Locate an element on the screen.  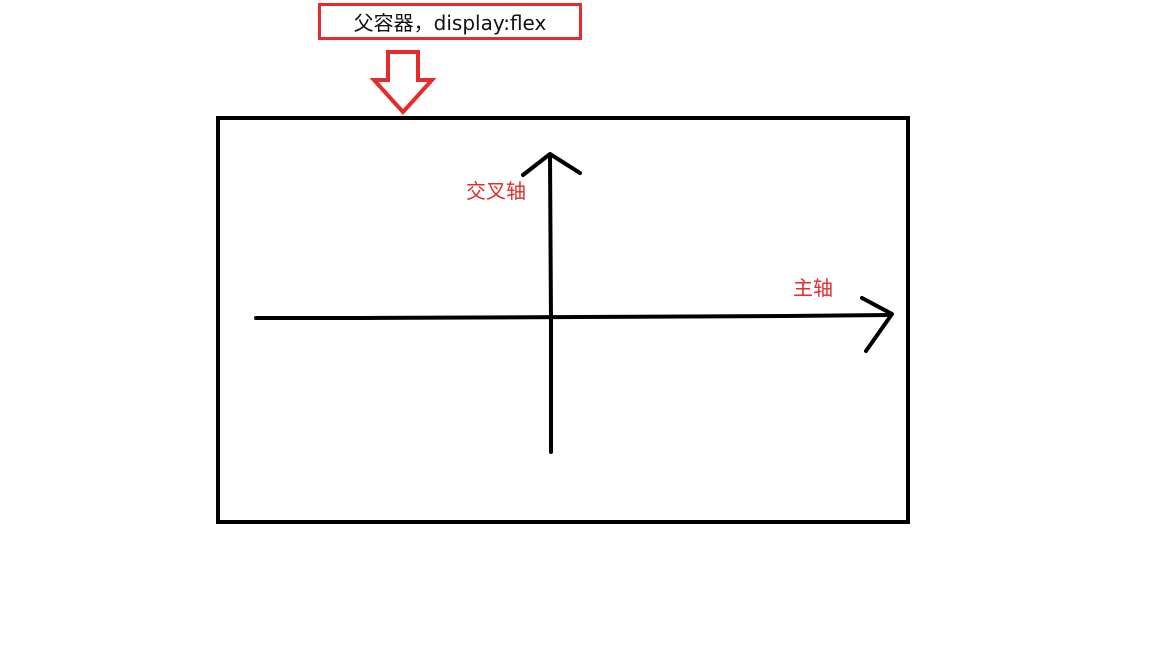
cross-axis-line is located at coordinates (550, 304).